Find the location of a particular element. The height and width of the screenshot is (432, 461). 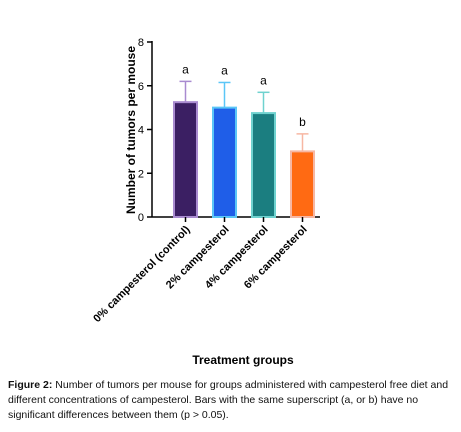

y-tick-label: 0 is located at coordinates (141, 218).